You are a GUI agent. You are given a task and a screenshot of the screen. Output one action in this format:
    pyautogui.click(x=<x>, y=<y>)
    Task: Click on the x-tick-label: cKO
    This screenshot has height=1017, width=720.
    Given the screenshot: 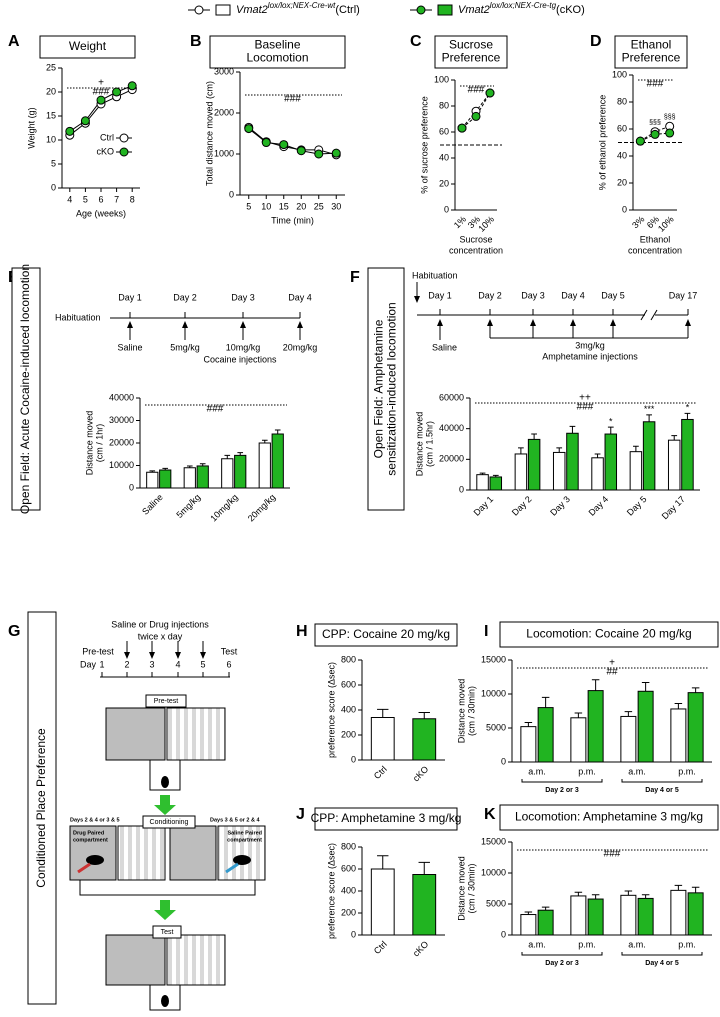 What is the action you would take?
    pyautogui.click(x=420, y=948)
    